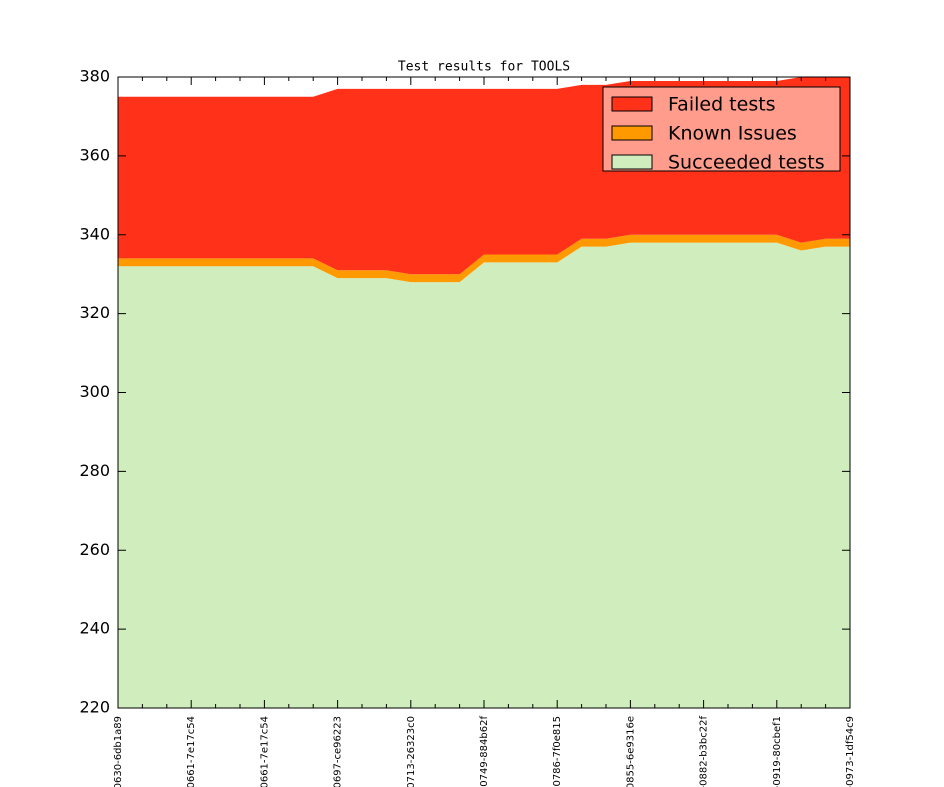 Image resolution: width=944 pixels, height=787 pixels. Describe the element at coordinates (777, 751) in the screenshot. I see `x-tick-label: -0919-80cbef1` at that location.